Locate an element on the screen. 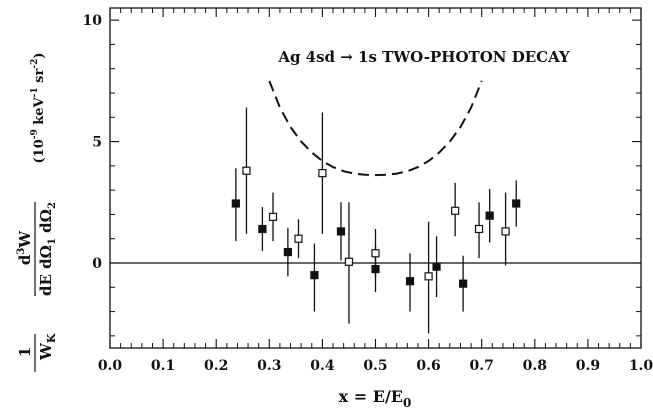 This screenshot has width=653, height=411. y-label-prefix-num: 1 is located at coordinates (25, 352).